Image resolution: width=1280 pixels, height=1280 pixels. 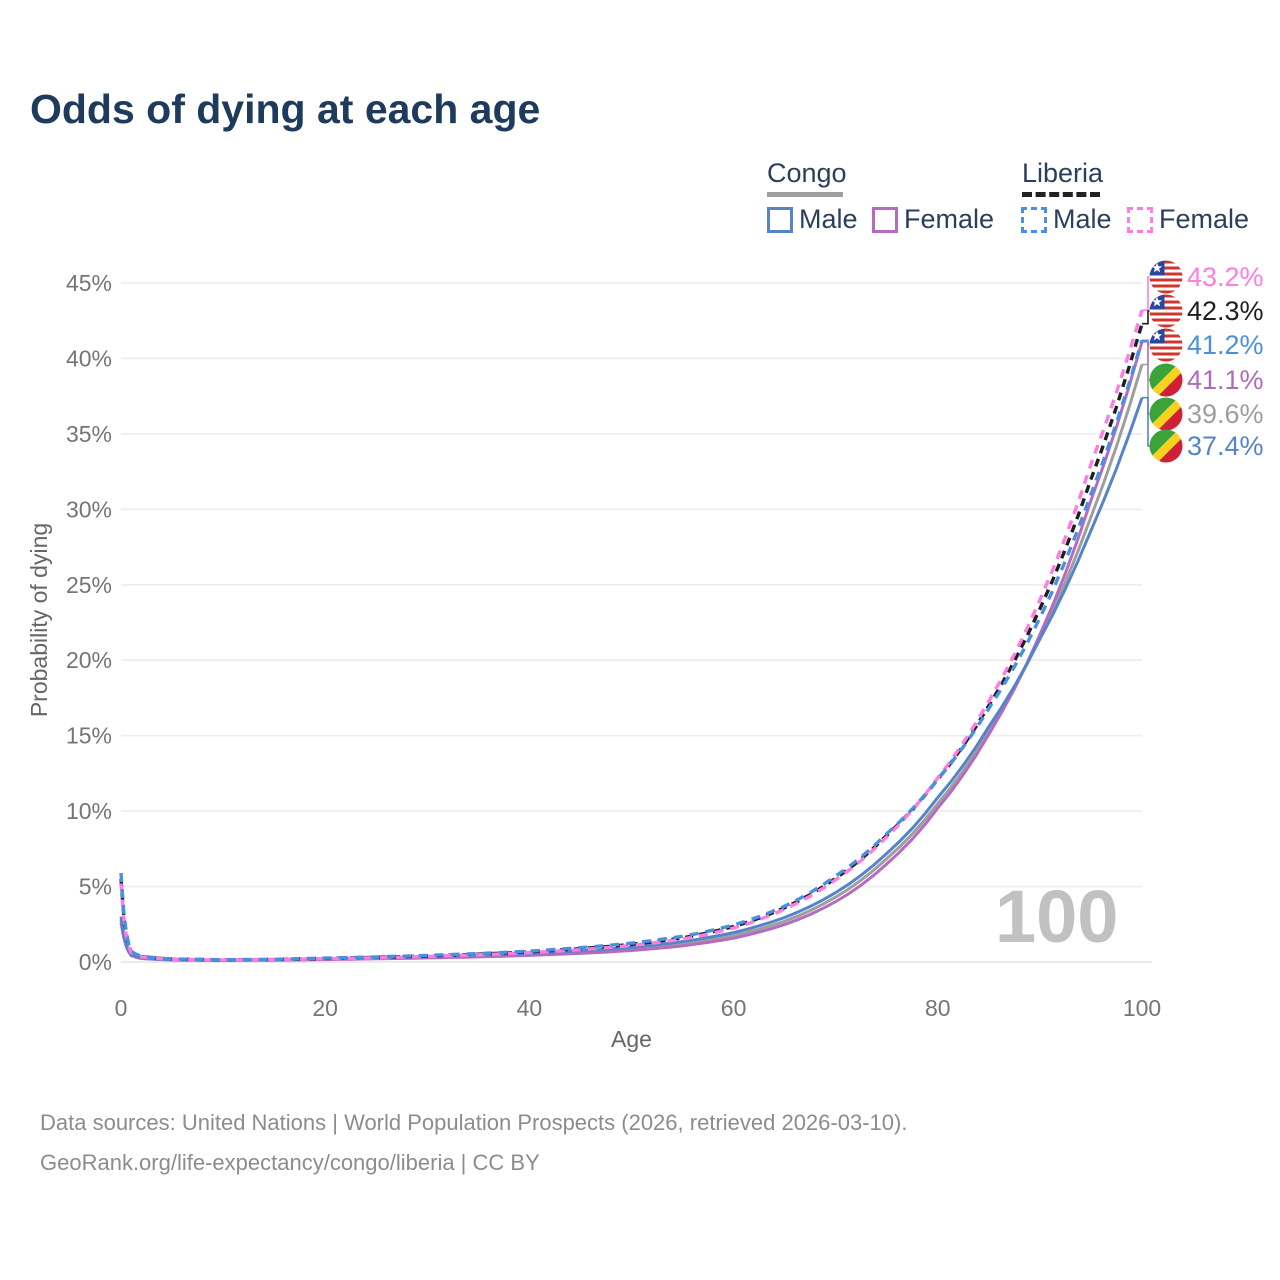 What do you see at coordinates (89, 509) in the screenshot?
I see `y-tick-label: 30%` at bounding box center [89, 509].